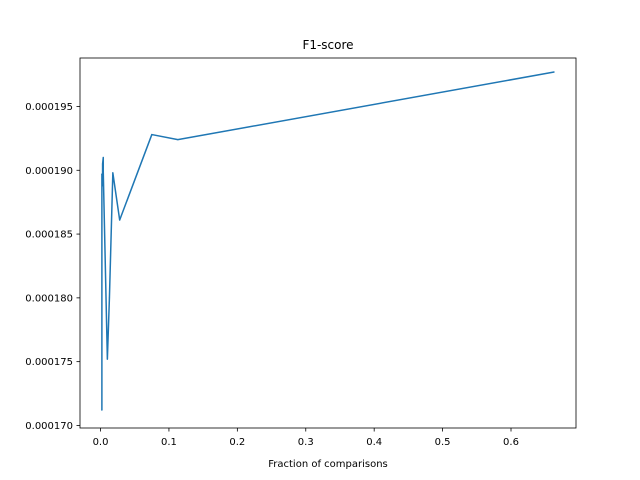 The image size is (640, 480). I want to click on x-tick-label: 0.4, so click(374, 442).